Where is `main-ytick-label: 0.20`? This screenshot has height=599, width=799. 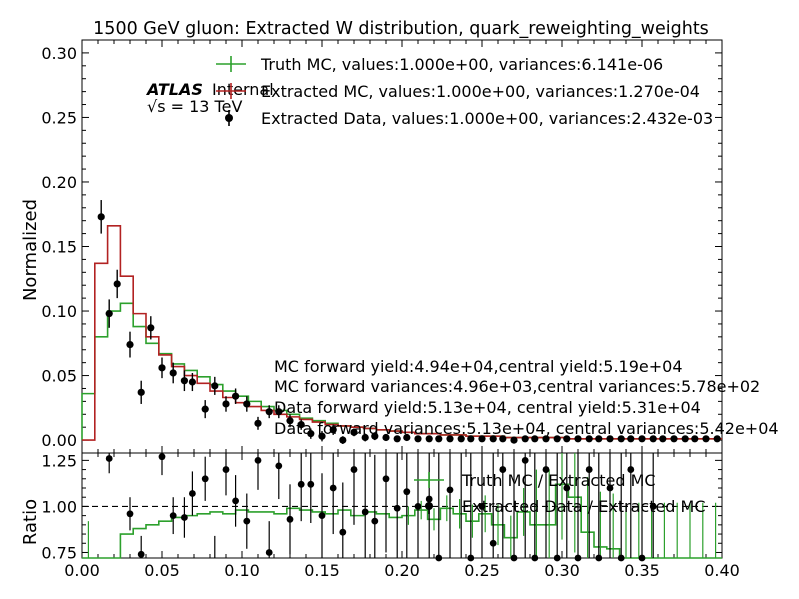 main-ytick-label: 0.20 is located at coordinates (59, 182).